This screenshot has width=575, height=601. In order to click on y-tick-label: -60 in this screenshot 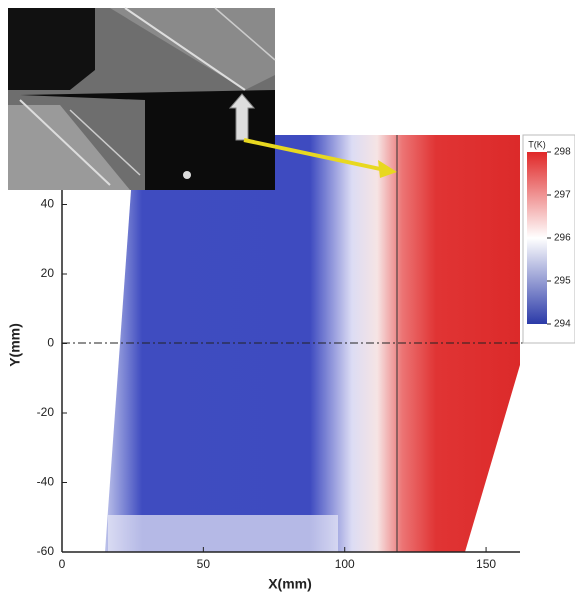, I will do `click(46, 551)`.